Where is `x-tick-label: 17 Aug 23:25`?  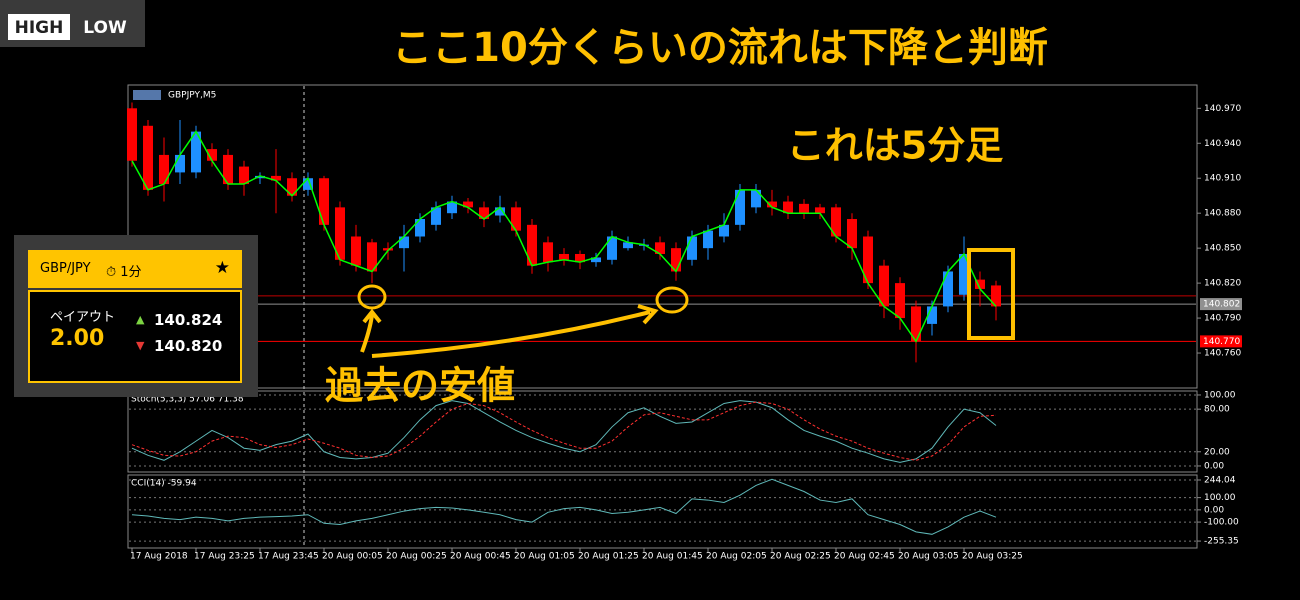 x-tick-label: 17 Aug 23:25 is located at coordinates (224, 557).